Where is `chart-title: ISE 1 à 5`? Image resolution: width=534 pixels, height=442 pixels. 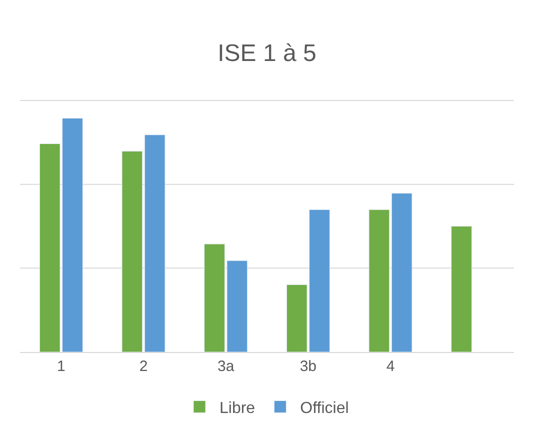 chart-title: ISE 1 à 5 is located at coordinates (267, 53).